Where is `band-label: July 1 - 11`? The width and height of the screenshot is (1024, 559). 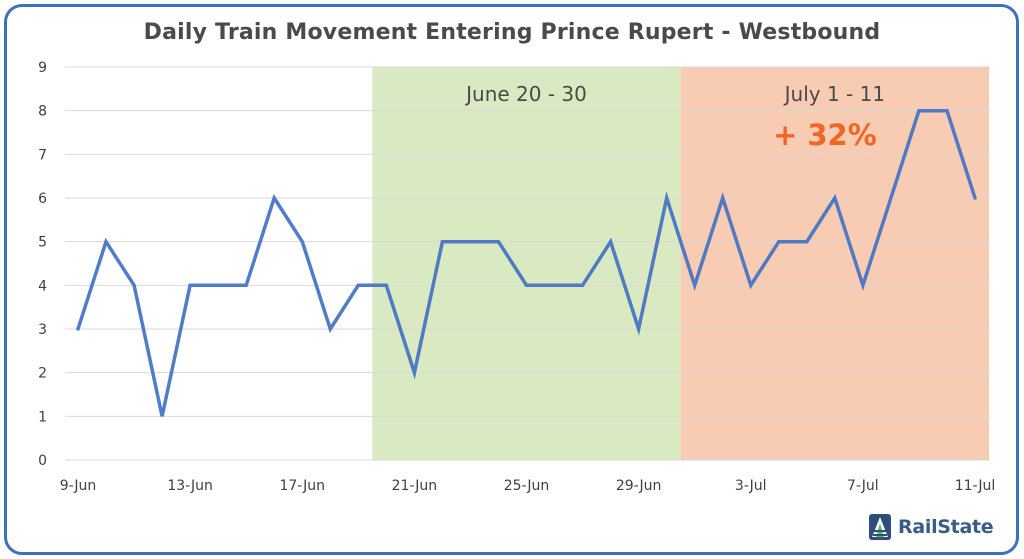
band-label: July 1 - 11 is located at coordinates (834, 94).